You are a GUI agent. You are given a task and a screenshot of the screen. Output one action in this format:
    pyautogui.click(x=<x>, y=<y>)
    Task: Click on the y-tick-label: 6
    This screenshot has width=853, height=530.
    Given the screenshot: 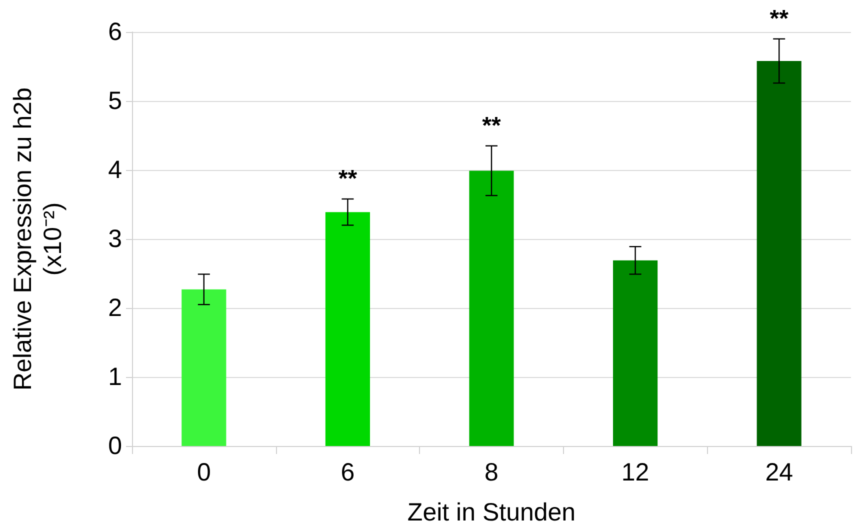 What is the action you would take?
    pyautogui.click(x=115, y=32)
    